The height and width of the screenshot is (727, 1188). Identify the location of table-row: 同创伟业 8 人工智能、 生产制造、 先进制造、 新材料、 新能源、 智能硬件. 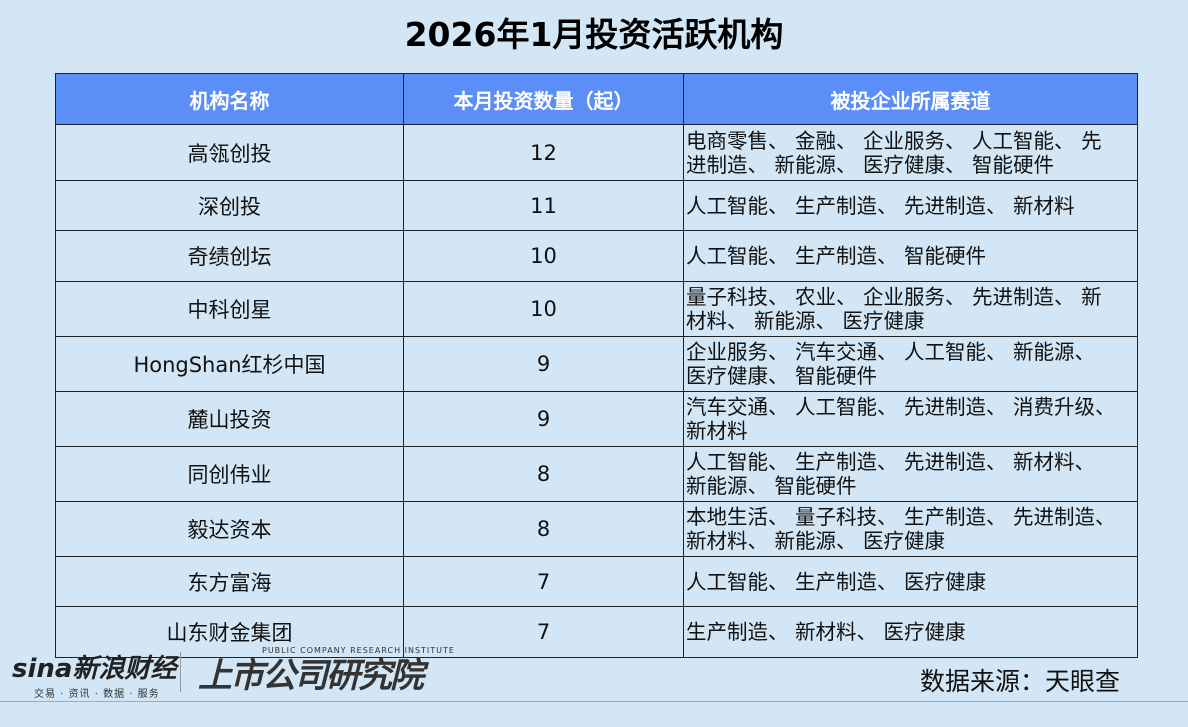
(596, 474).